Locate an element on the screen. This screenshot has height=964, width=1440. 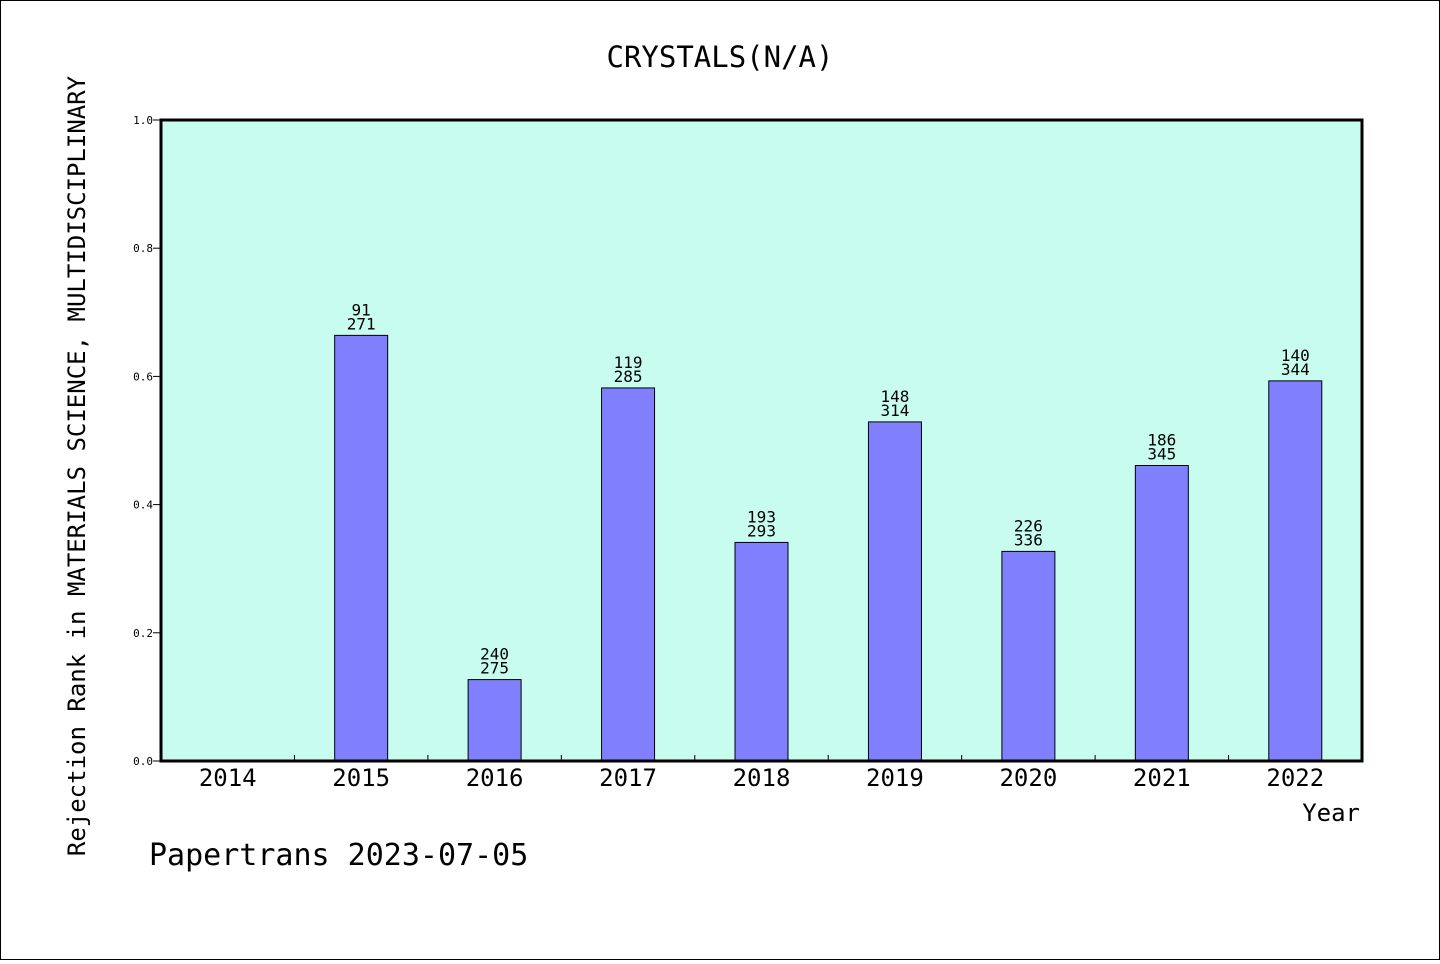
x-tick-label: 2021 is located at coordinates (1162, 778).